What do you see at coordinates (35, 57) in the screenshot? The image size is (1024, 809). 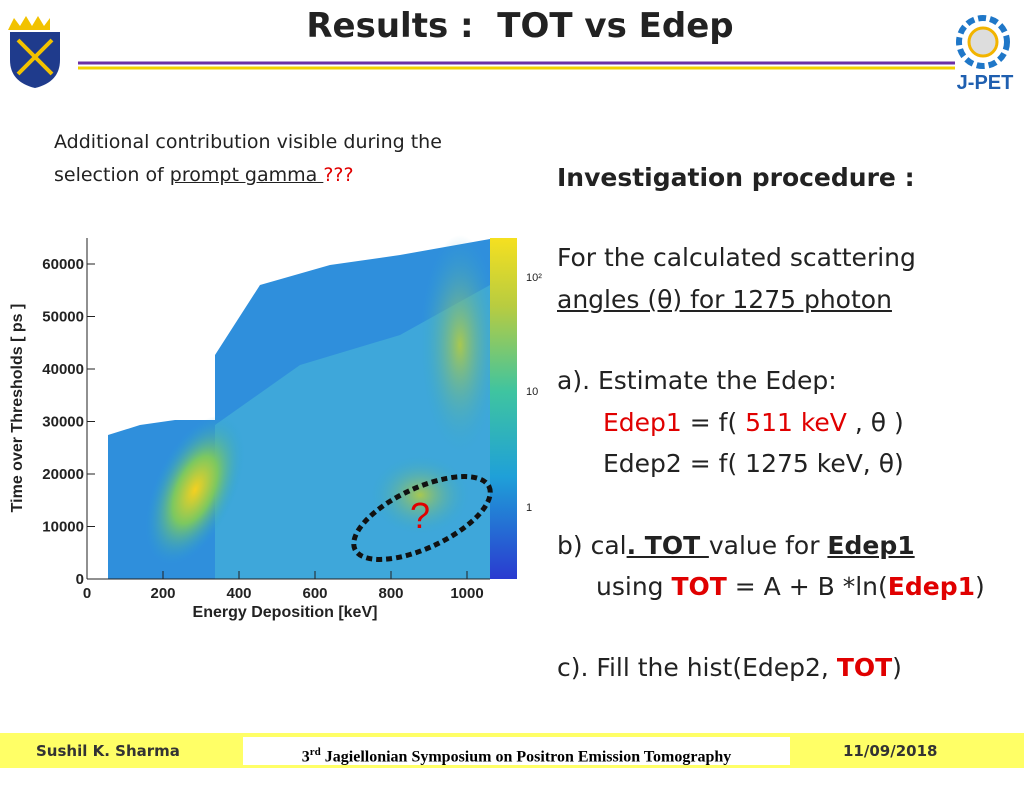 I see `keys` at bounding box center [35, 57].